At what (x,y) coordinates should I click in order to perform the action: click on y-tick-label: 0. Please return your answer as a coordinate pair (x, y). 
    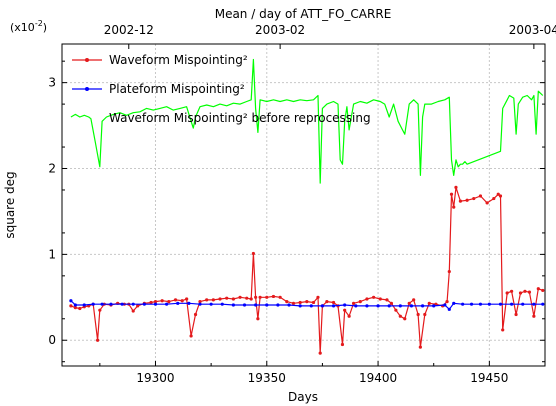
    Looking at the image, I should click on (52, 340).